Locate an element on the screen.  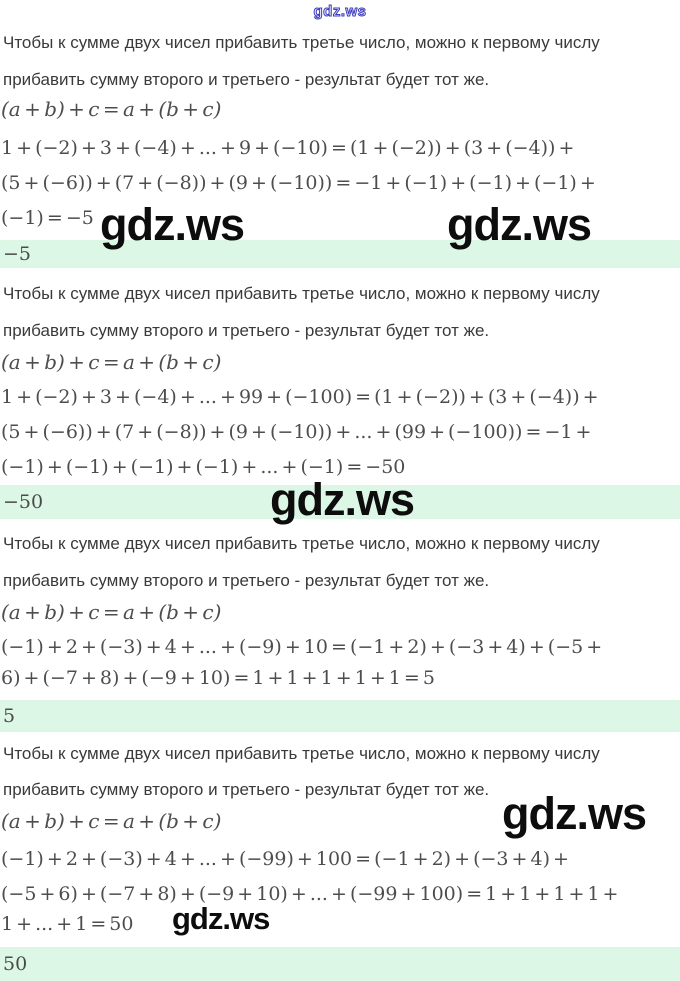
answer-value: 5 is located at coordinates (9, 716).